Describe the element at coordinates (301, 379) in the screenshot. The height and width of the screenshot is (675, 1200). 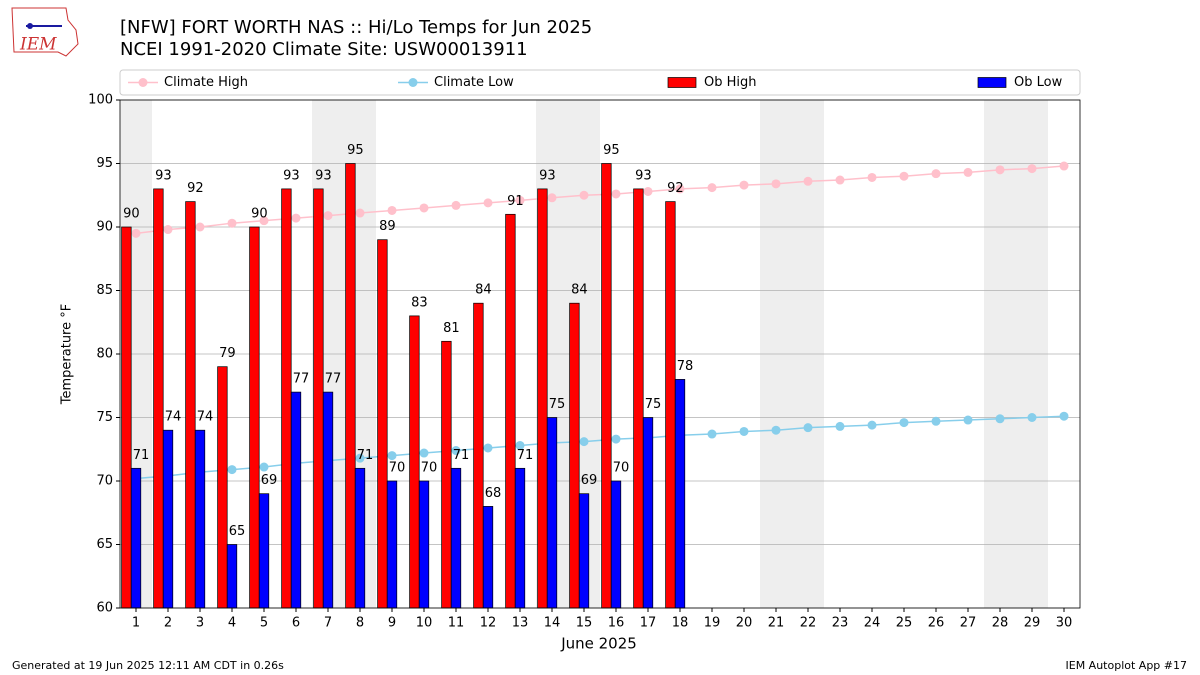
I see `value-label: 77` at that location.